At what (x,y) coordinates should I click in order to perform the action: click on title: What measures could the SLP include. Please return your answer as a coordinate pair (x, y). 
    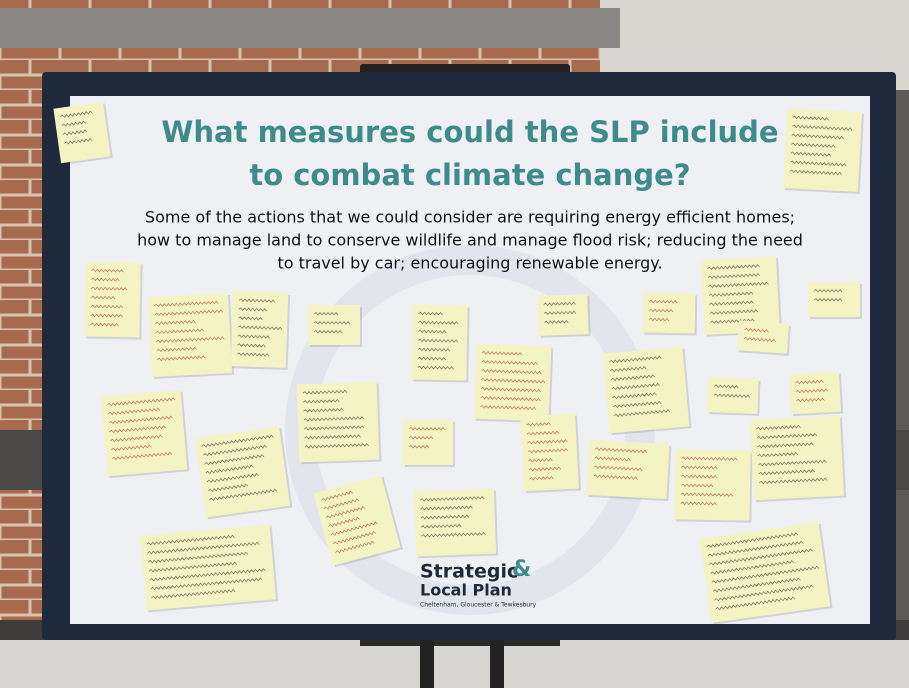
    Looking at the image, I should click on (469, 132).